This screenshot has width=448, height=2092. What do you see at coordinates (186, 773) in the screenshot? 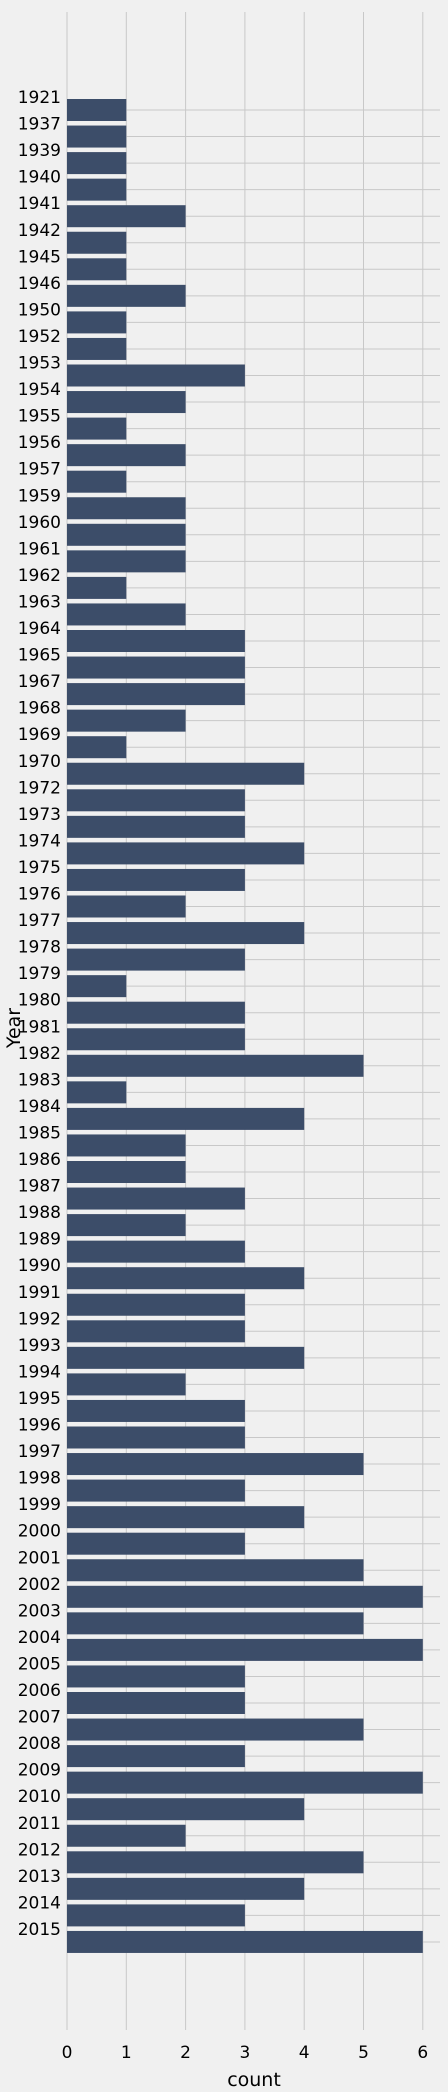
I see `bar-1970` at bounding box center [186, 773].